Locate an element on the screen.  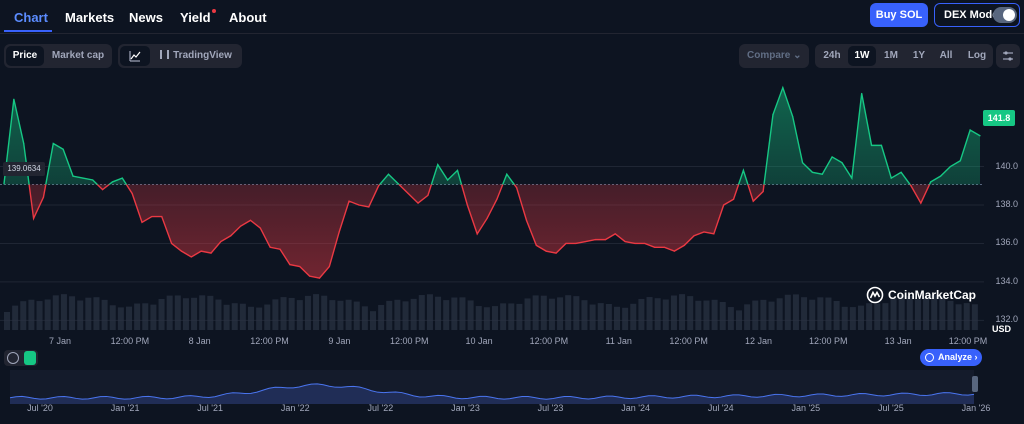
line-chart-button is located at coordinates (135, 56).